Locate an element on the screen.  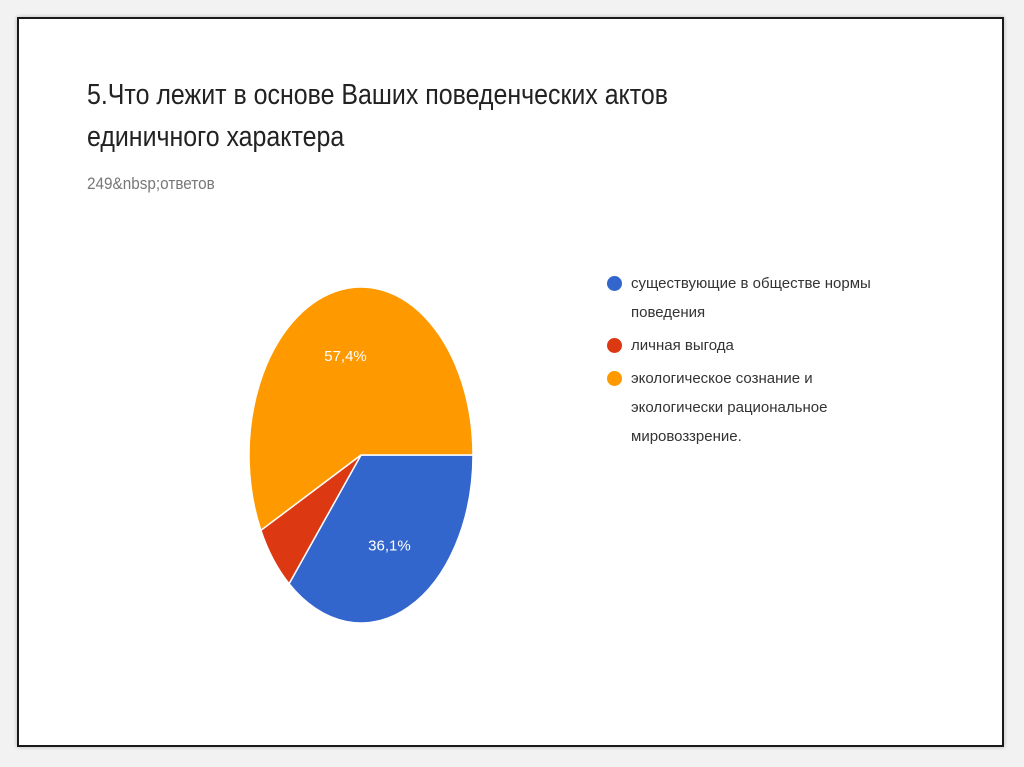
response-count: 249&nbsp;ответов is located at coordinates (151, 183).